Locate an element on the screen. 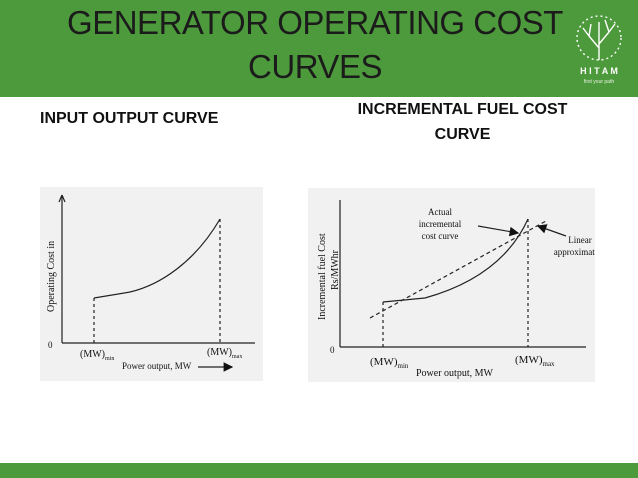  line-note: Linear is located at coordinates (579, 240).